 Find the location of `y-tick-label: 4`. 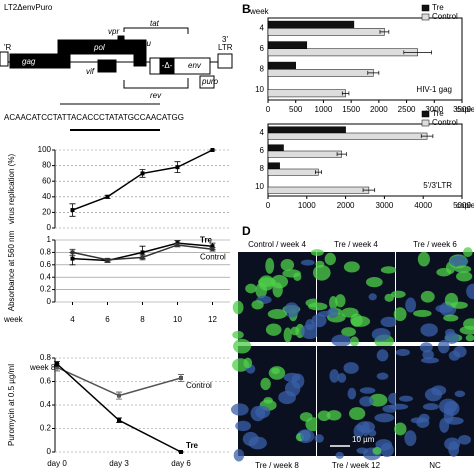

y-tick-label: 4 is located at coordinates (262, 27).